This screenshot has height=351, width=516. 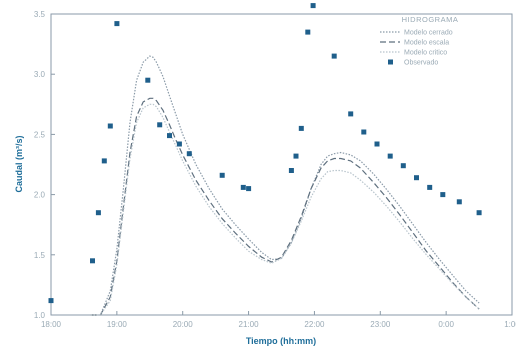 What do you see at coordinates (40, 315) in the screenshot?
I see `y-tick-label: 1.0` at bounding box center [40, 315].